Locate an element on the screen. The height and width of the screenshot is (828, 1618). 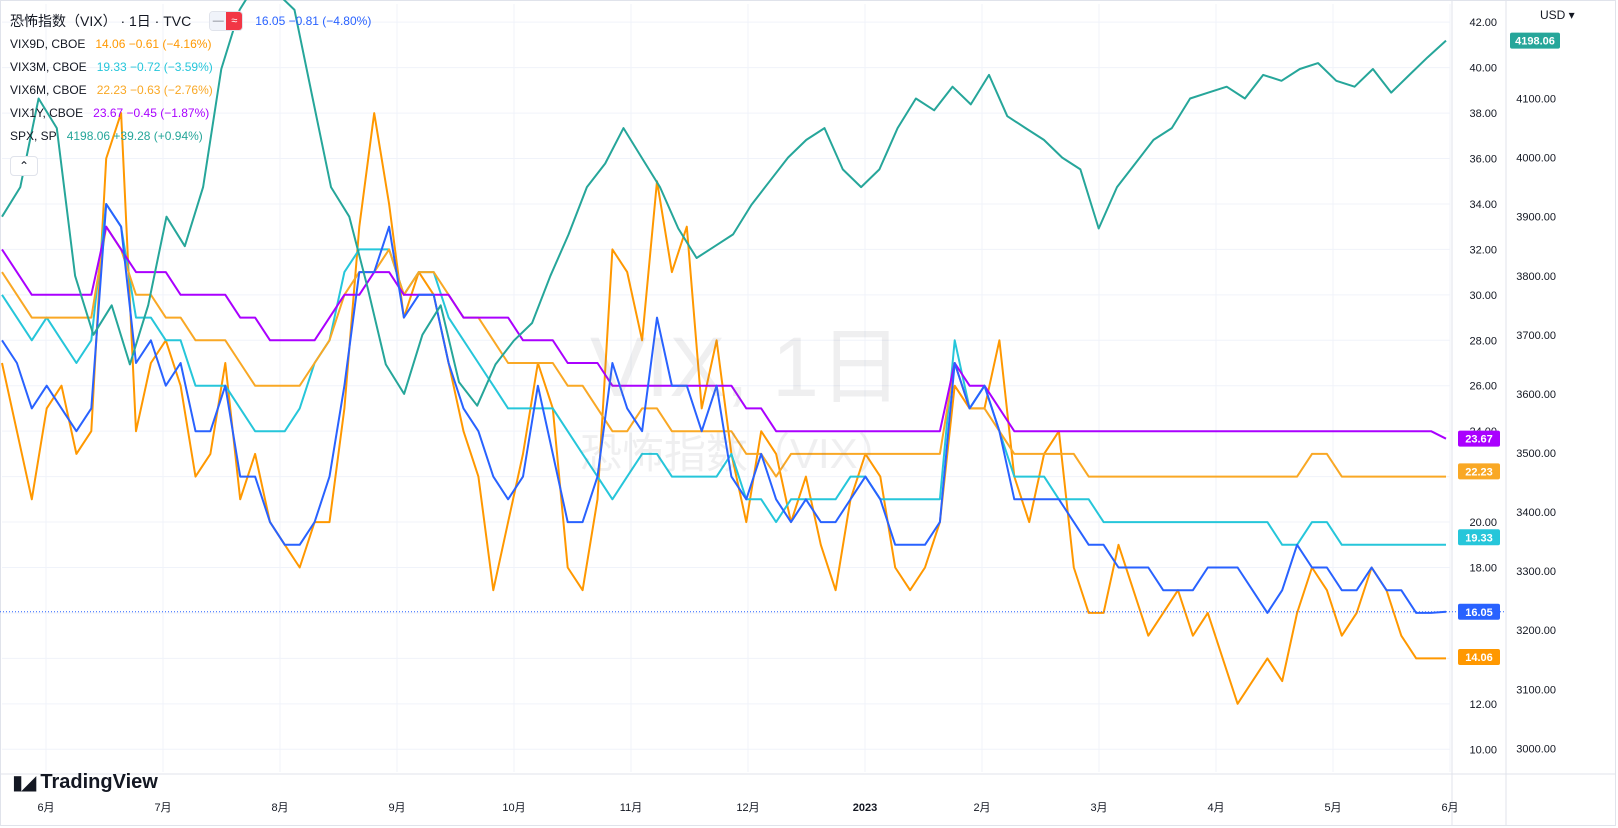
vol-axis-tick-label: 28.00 is located at coordinates (1483, 341).